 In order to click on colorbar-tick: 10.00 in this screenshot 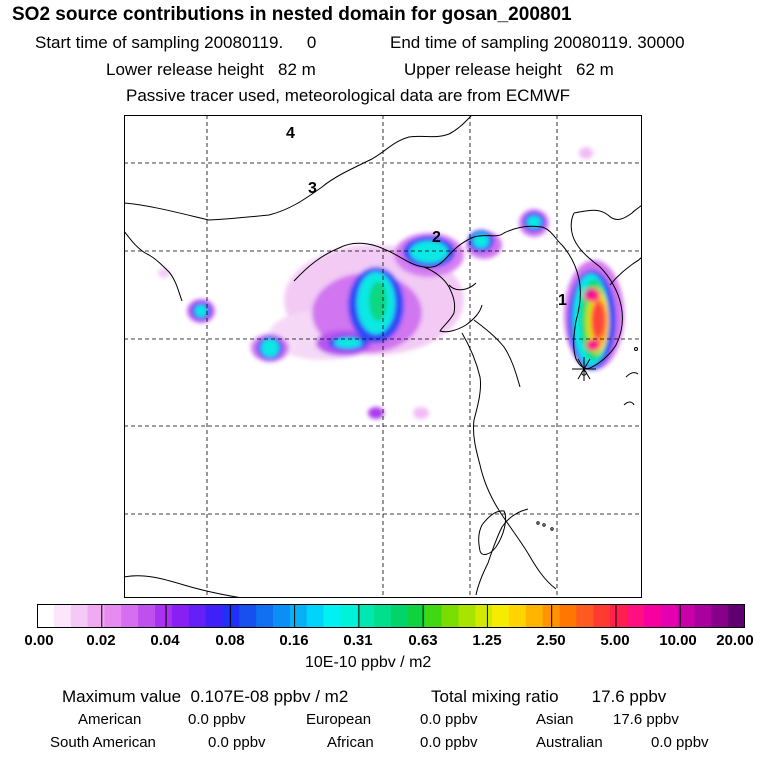, I will do `click(678, 640)`.